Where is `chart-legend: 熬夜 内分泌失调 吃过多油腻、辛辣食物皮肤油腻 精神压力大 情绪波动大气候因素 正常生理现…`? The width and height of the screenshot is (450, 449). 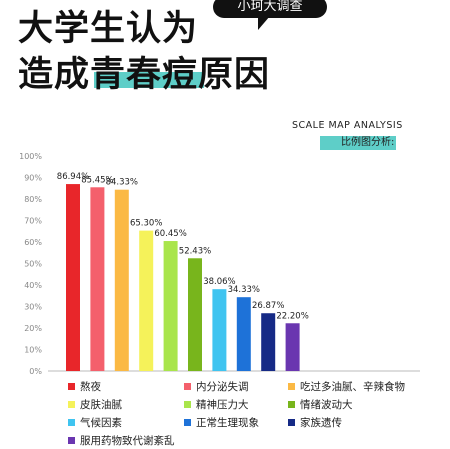
chart-legend: 熬夜 内分泌失调 吃过多油腻、辛辣食物皮肤油腻 精神压力大 情绪波动大气候因素 正常生理现… is located at coordinates (258, 413).